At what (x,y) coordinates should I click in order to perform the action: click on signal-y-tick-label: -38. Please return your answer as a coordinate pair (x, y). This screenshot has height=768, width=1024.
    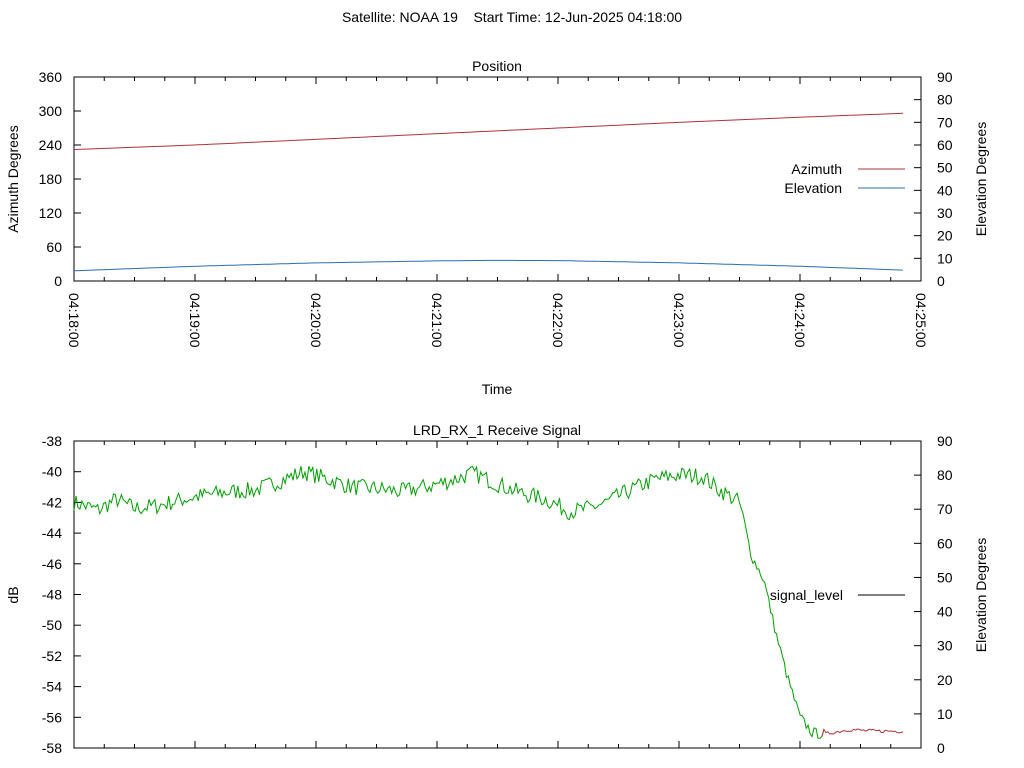
    Looking at the image, I should click on (52, 441).